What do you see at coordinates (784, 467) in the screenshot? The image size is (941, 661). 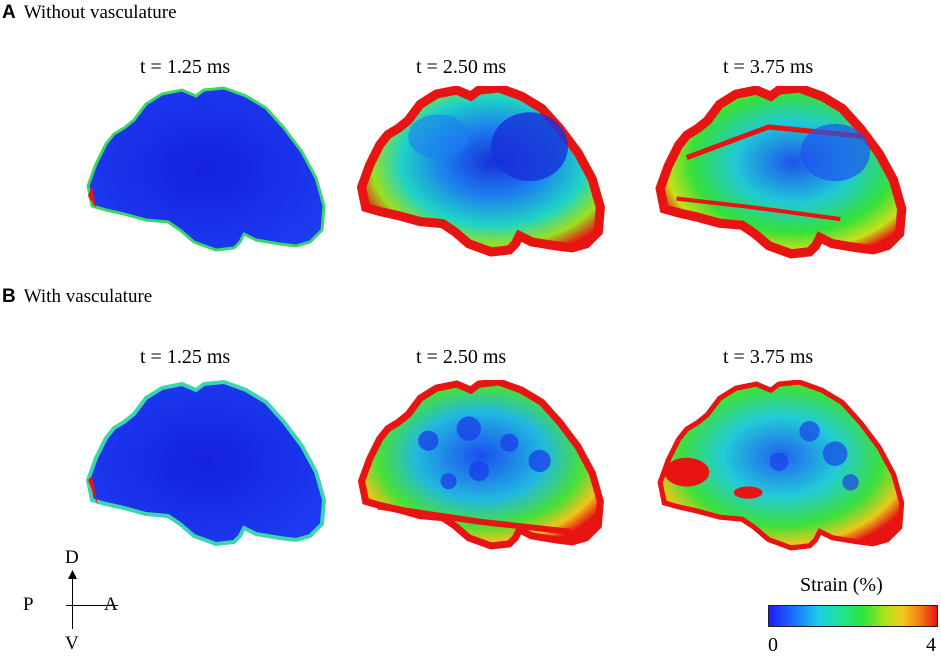 I see `brain-b-t3` at bounding box center [784, 467].